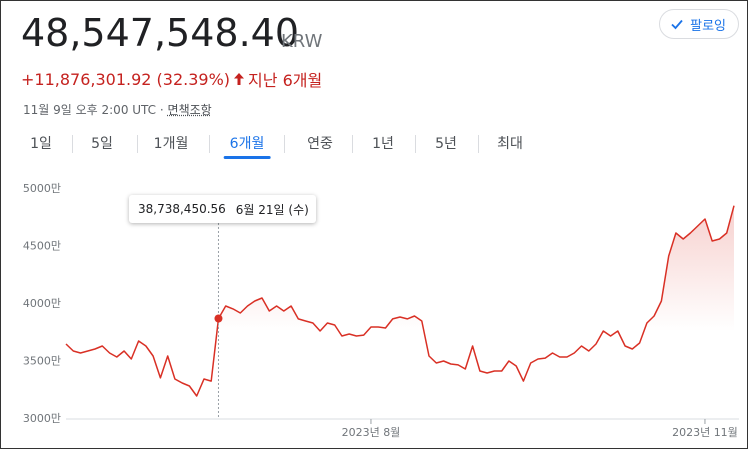  I want to click on x-tick-label: 2023년 11월, so click(705, 432).